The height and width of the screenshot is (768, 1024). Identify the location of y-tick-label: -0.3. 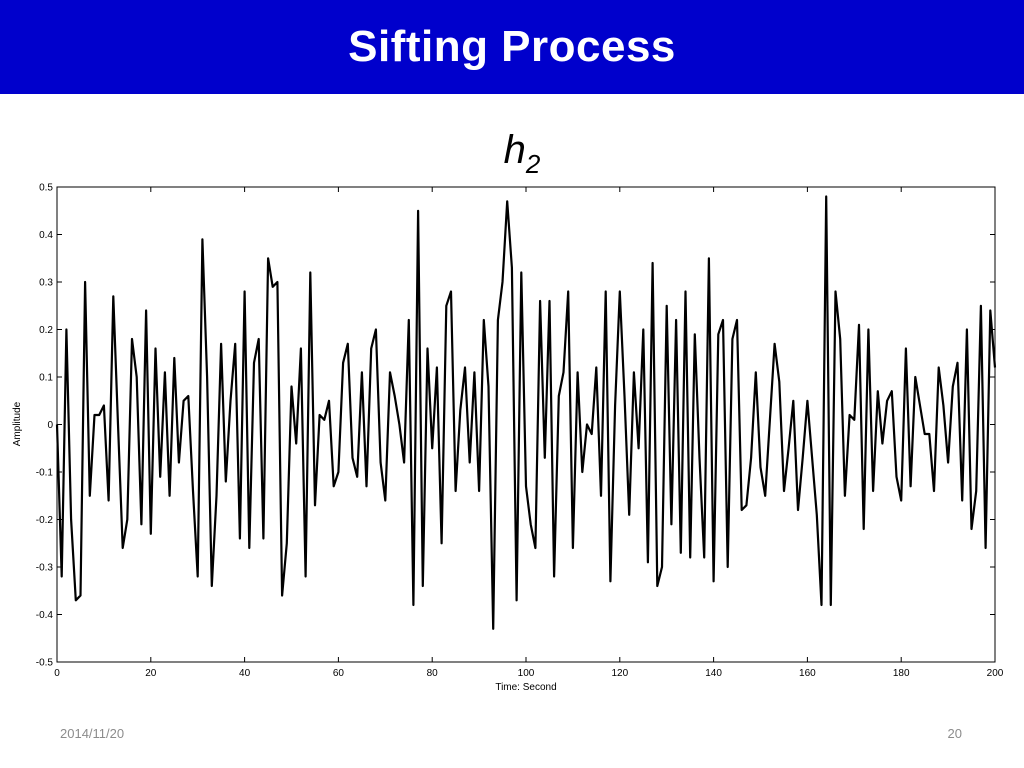
(45, 568).